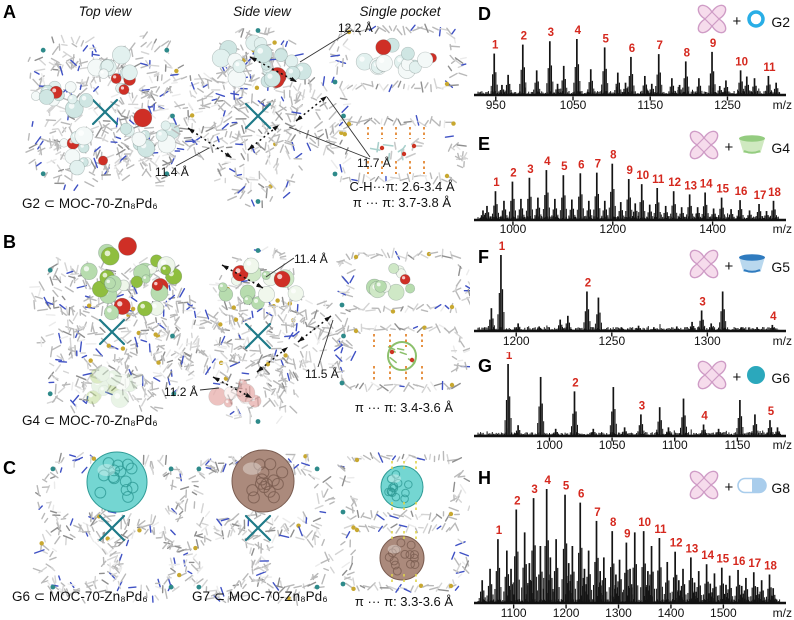  I want to click on distance-label: 12.2 Å, so click(355, 28).